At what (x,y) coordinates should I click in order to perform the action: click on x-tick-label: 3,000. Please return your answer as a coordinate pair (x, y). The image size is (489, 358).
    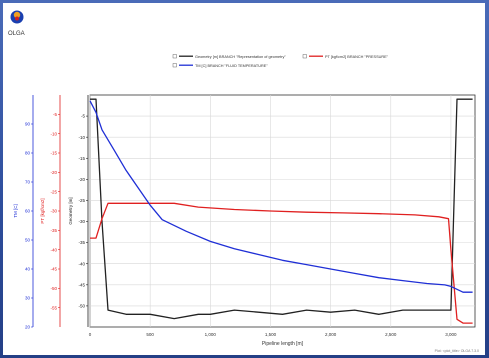
    Looking at the image, I should click on (451, 334).